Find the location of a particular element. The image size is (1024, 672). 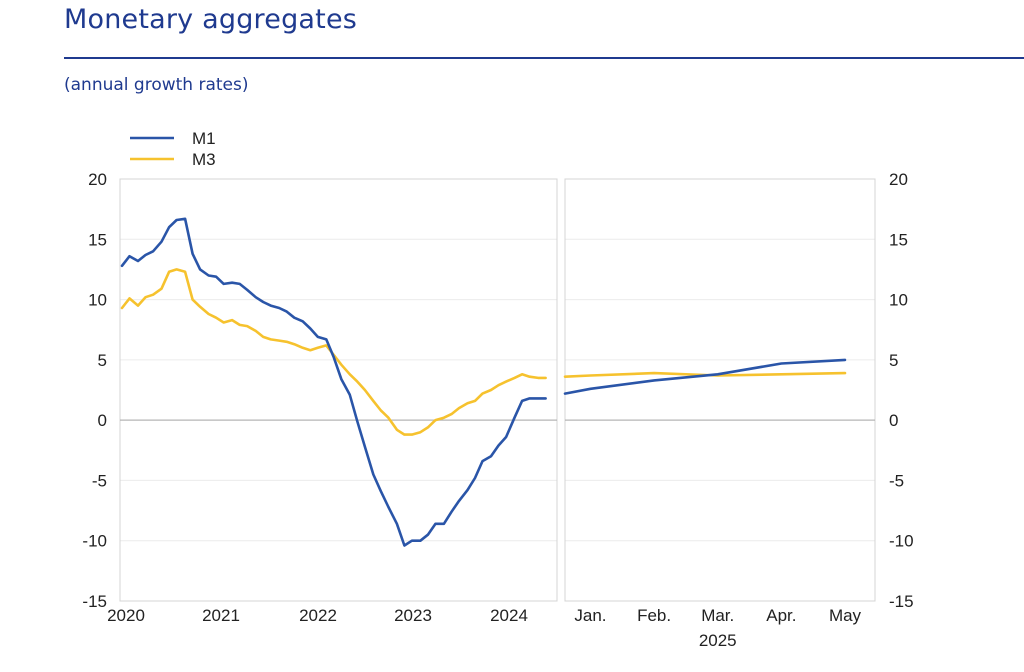

x-tick-label-month: Apr. is located at coordinates (781, 615).